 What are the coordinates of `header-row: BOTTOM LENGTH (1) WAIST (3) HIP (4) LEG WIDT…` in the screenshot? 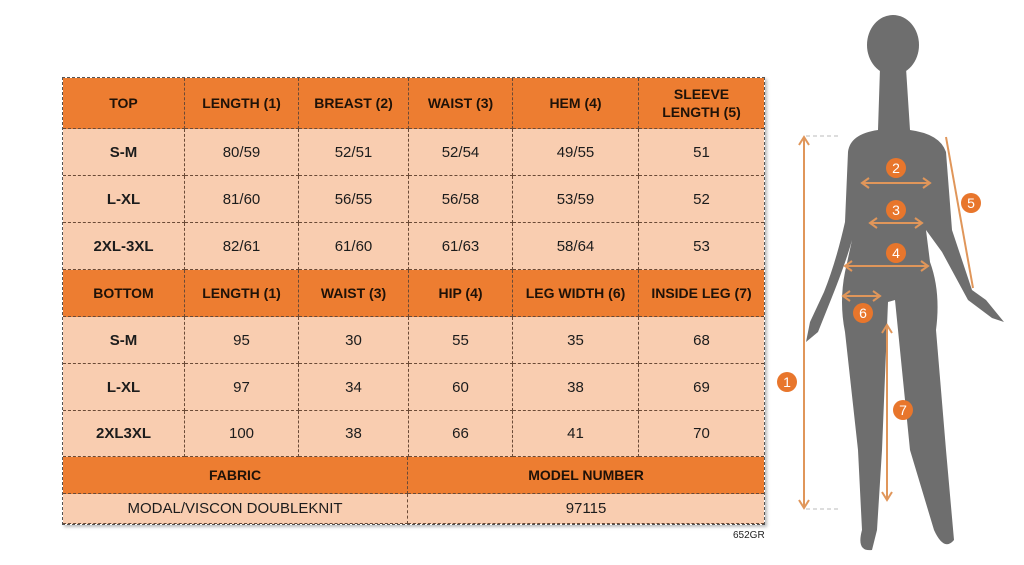 It's located at (413, 293).